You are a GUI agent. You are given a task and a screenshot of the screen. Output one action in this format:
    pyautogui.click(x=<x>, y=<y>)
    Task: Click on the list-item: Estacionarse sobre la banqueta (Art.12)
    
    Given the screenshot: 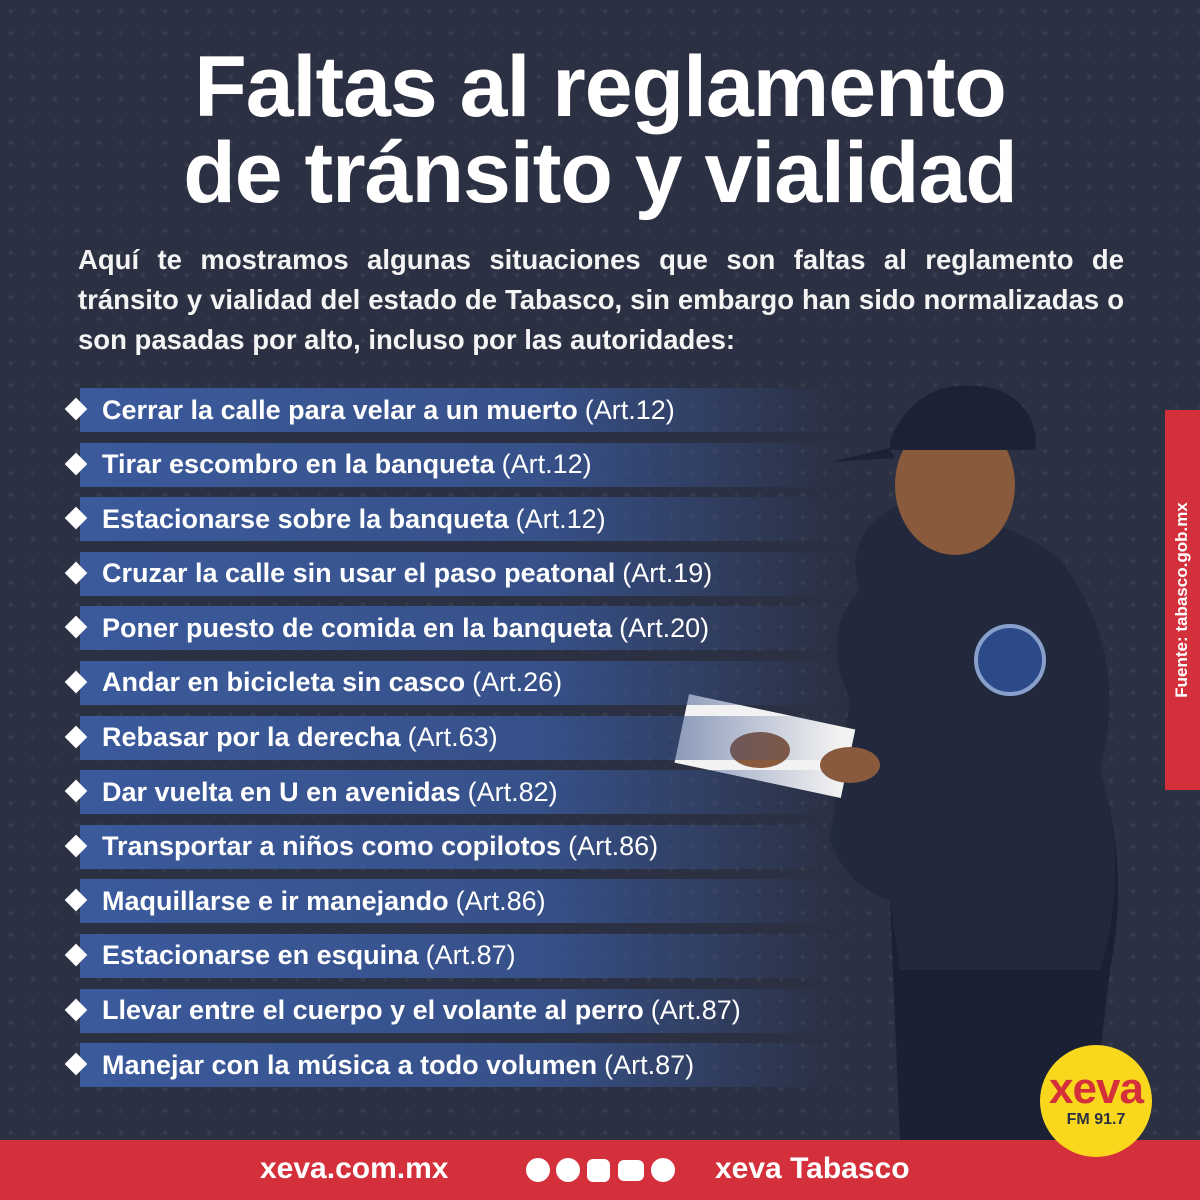 What is the action you would take?
    pyautogui.click(x=470, y=519)
    